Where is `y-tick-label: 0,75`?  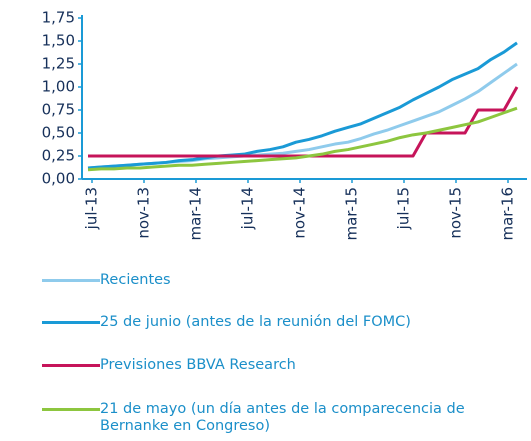 y-tick-label: 0,75 is located at coordinates (58, 110).